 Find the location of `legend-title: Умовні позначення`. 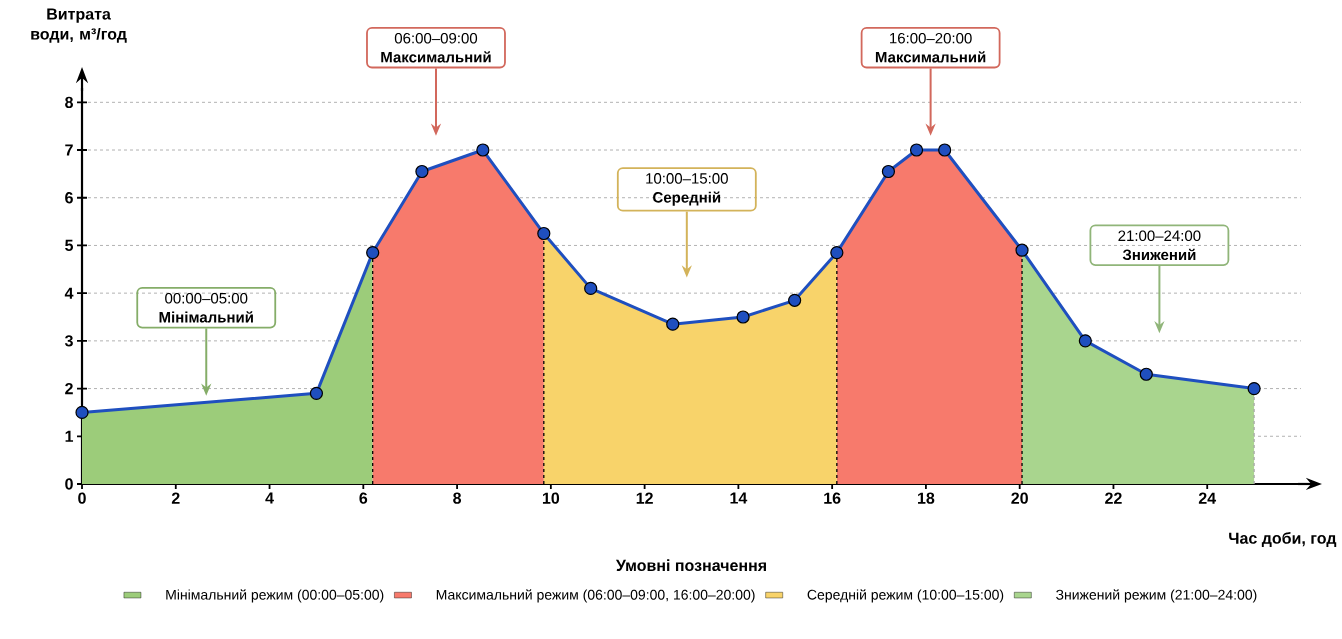

legend-title: Умовні позначення is located at coordinates (690, 565).